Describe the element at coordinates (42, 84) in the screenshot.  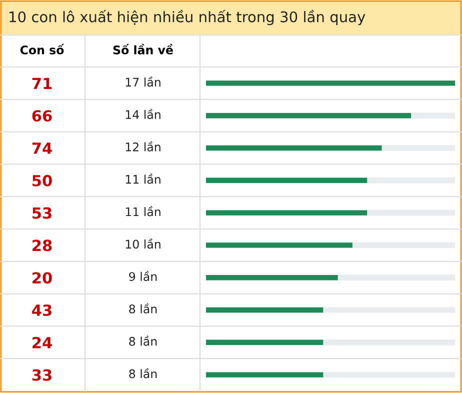
I see `y-tick-label: 71` at that location.